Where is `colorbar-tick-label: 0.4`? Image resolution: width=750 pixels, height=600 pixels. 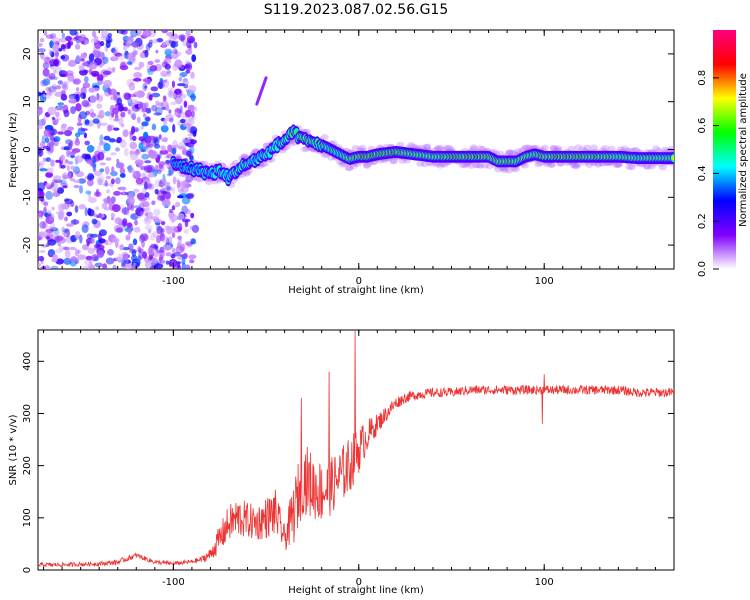
colorbar-tick-label: 0.4 is located at coordinates (702, 173).